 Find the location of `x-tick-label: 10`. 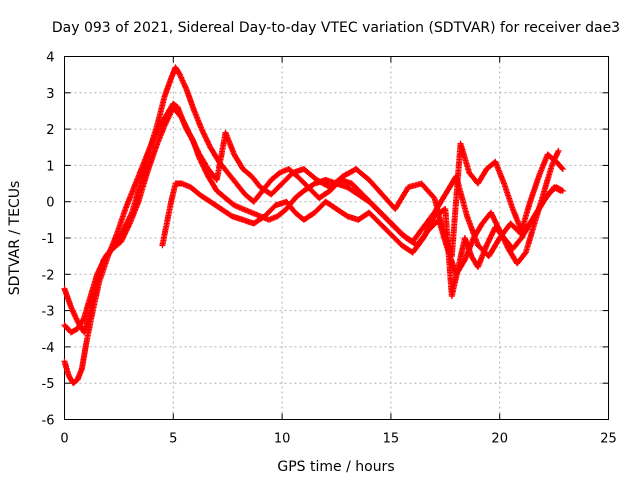

x-tick-label: 10 is located at coordinates (282, 439).